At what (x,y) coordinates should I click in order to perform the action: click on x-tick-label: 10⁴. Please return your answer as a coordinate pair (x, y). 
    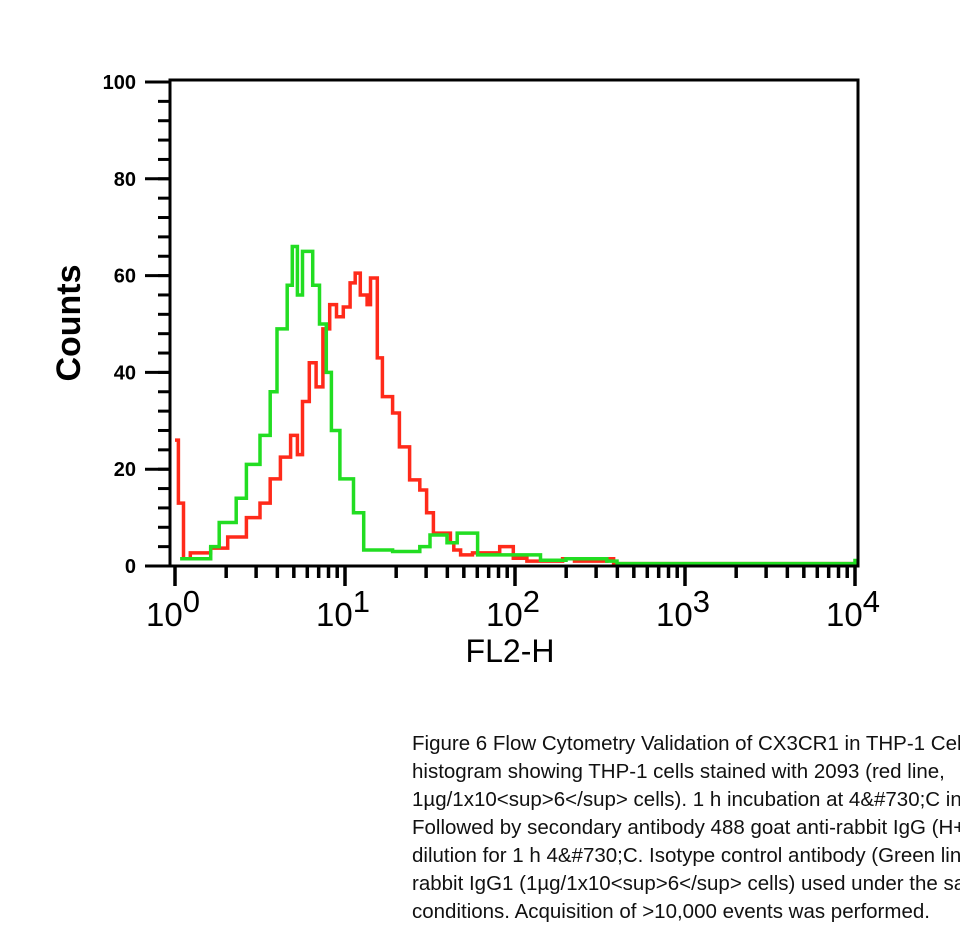
    Looking at the image, I should click on (853, 608).